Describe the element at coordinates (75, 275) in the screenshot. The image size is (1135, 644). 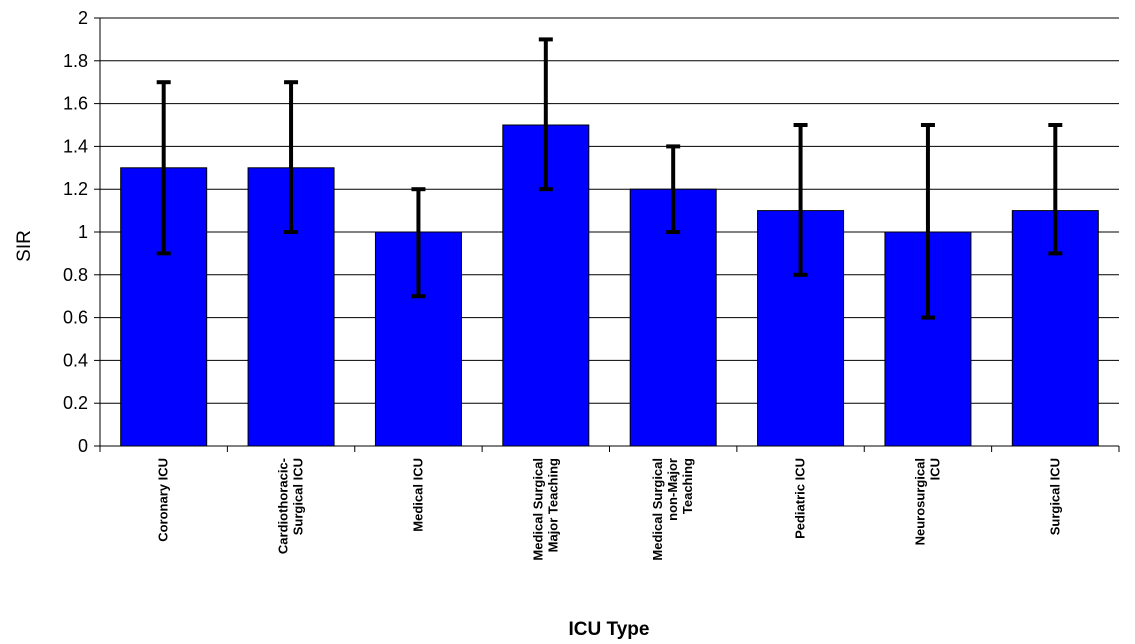
I see `y-tick-label: 0.8` at that location.